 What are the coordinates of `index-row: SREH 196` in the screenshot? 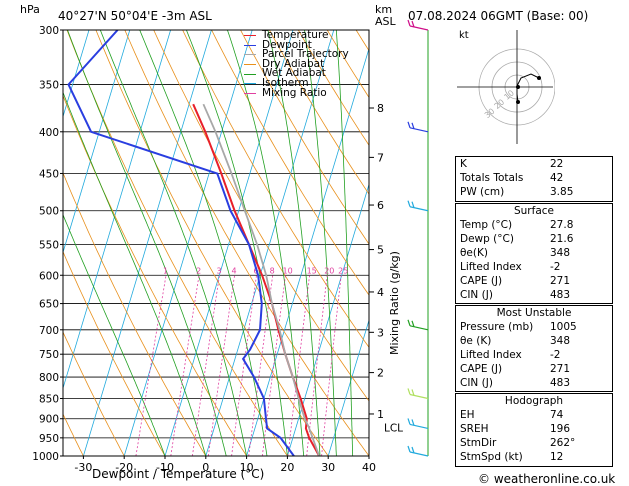 It's located at (534, 429).